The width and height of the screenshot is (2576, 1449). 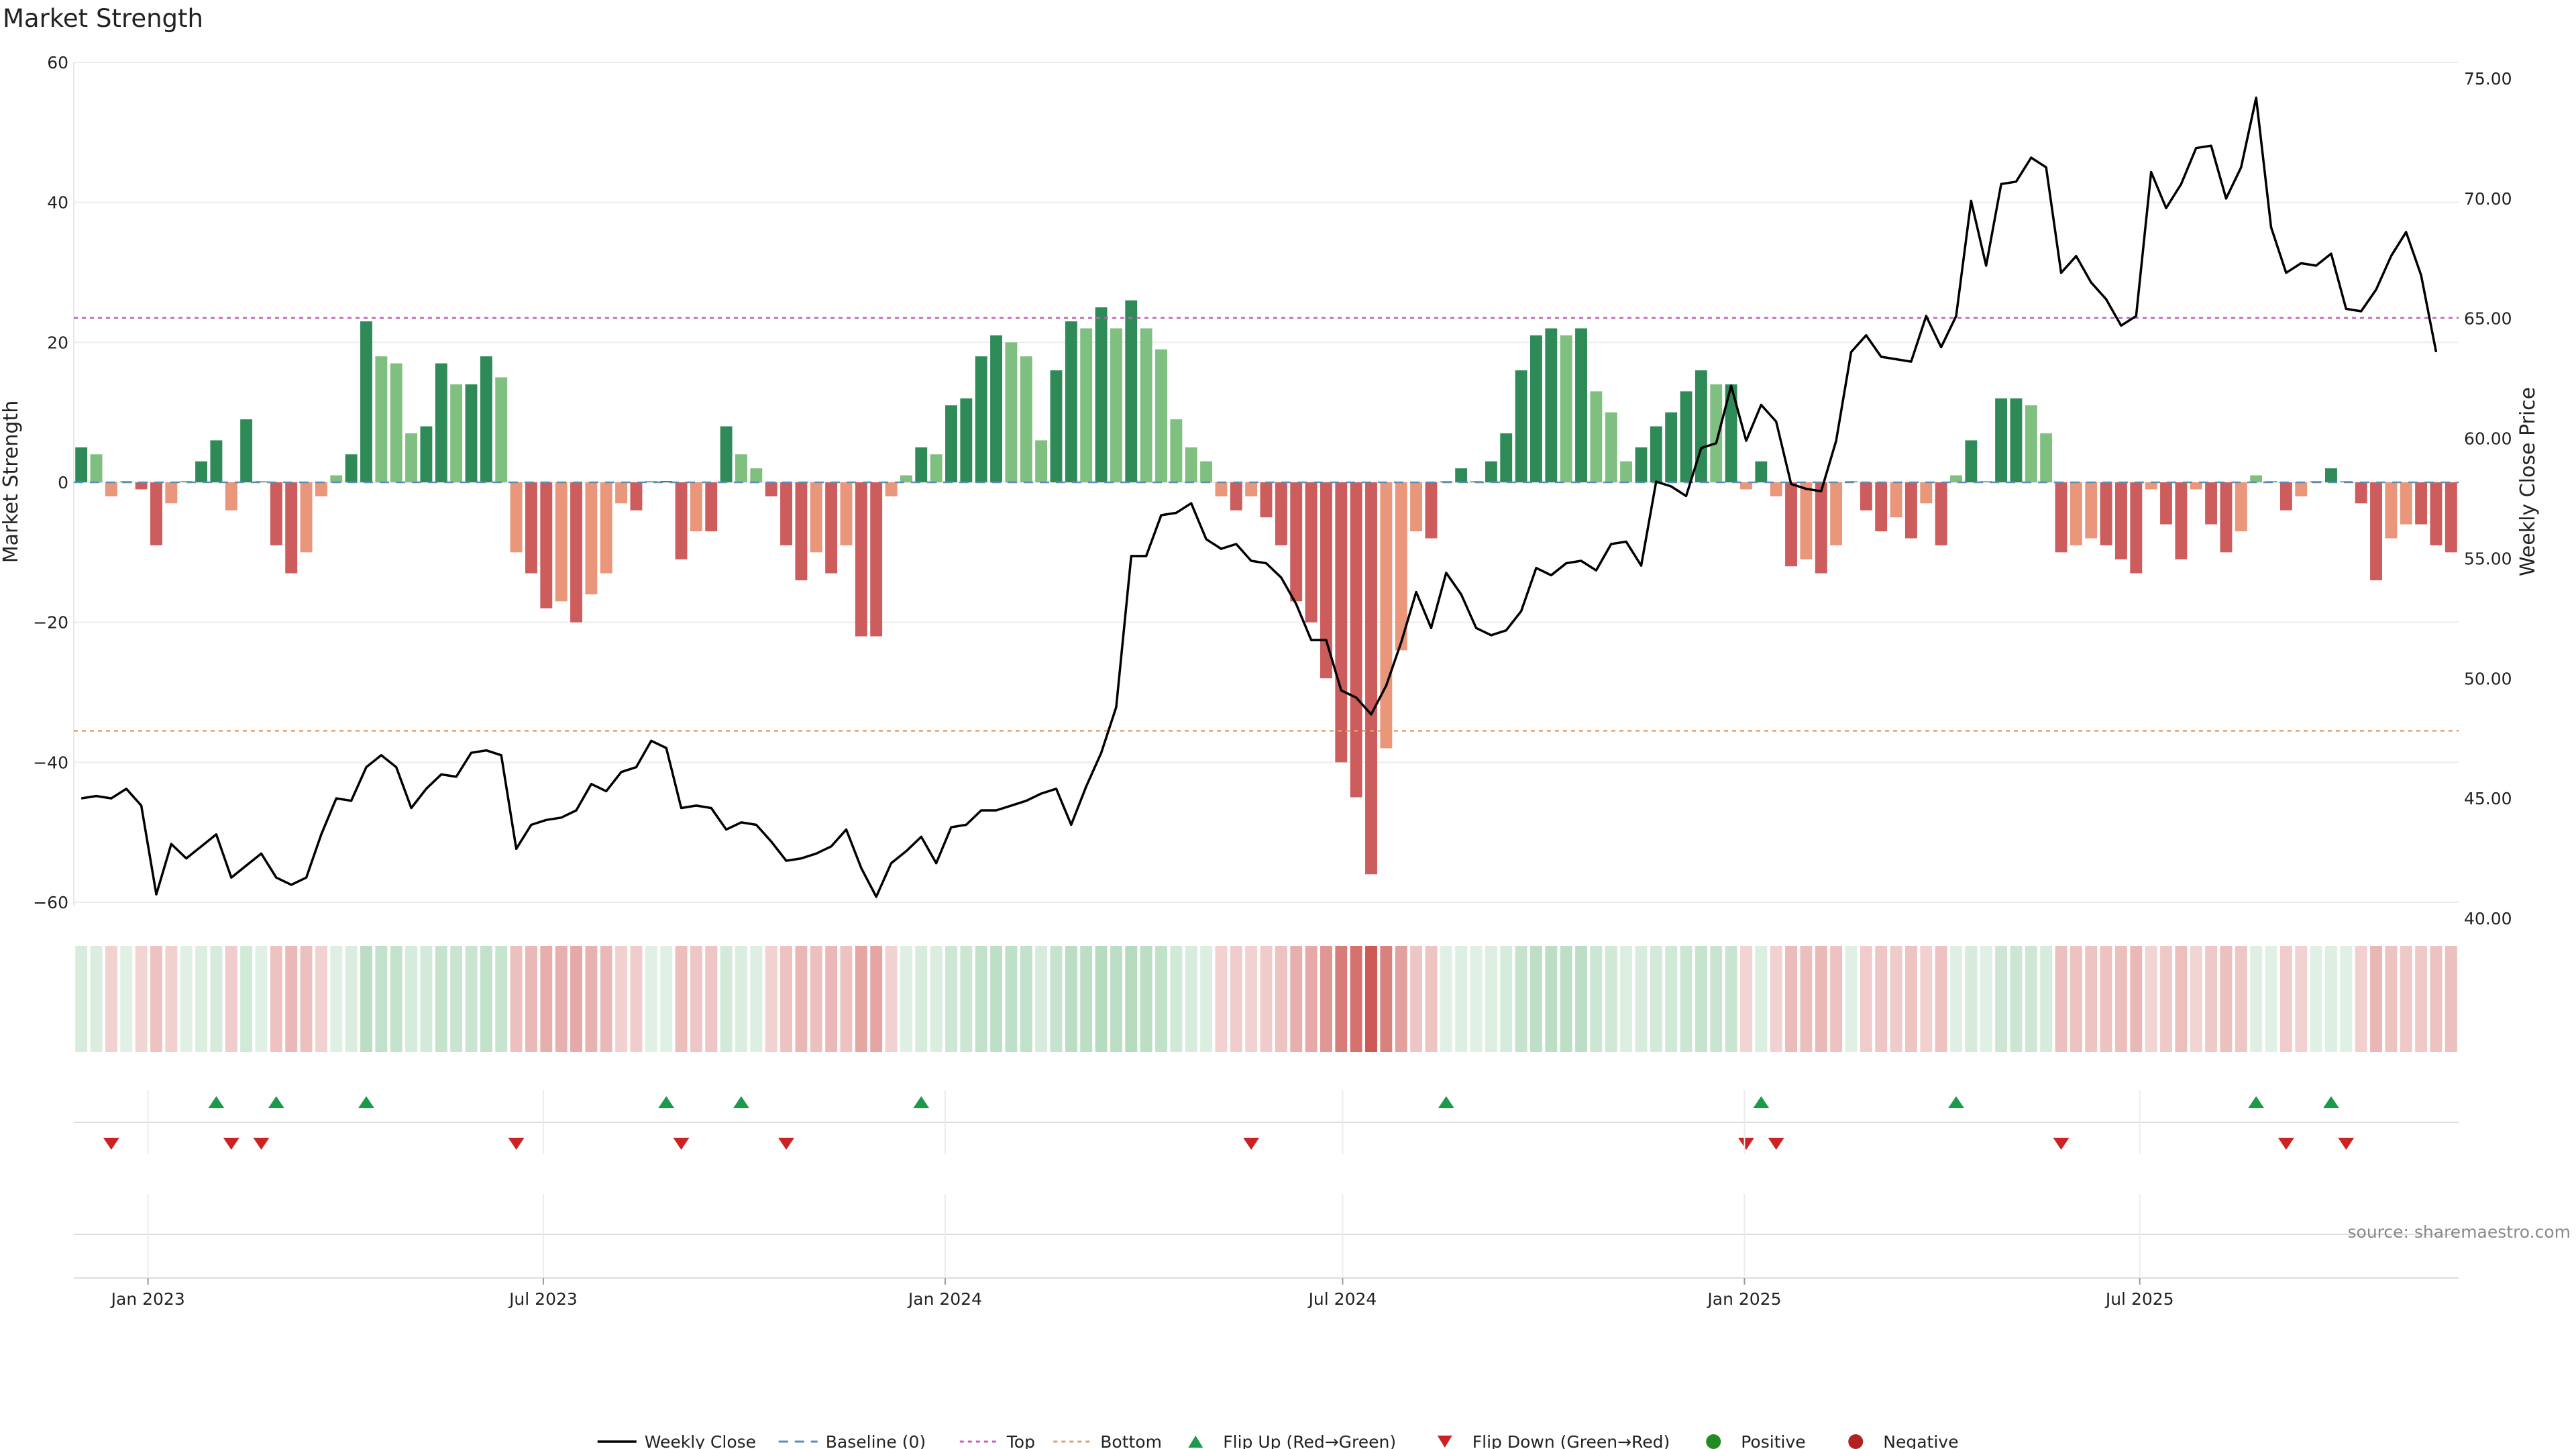 I want to click on right-tick-label: 45.00, so click(x=2488, y=798).